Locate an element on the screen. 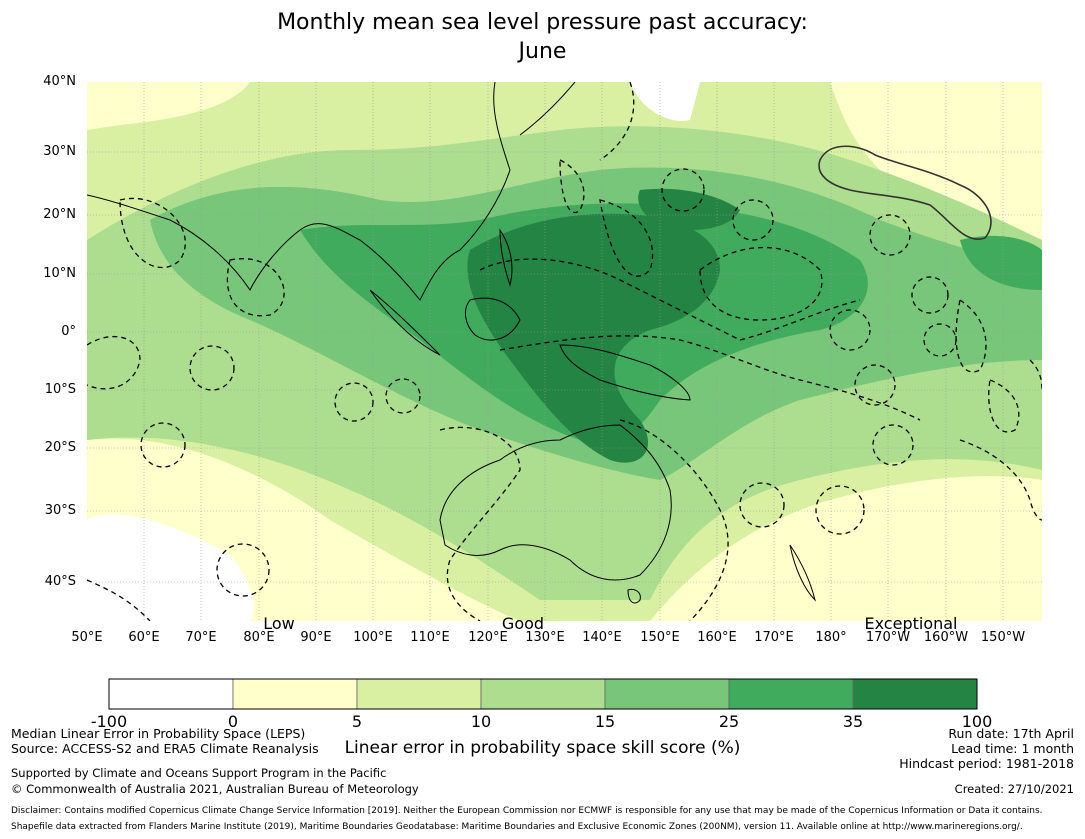  lat-label: 0° is located at coordinates (68, 331).